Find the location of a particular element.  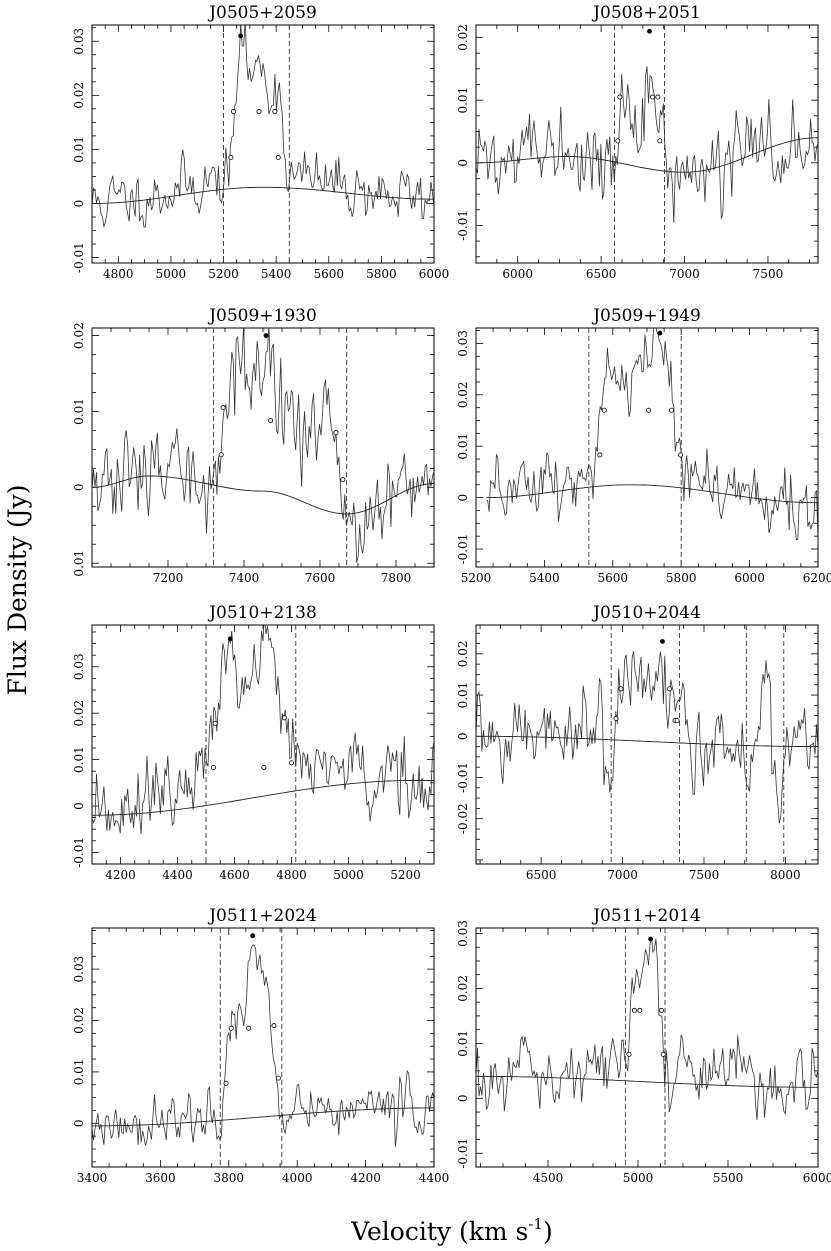

x-tick-label: 8000 is located at coordinates (785, 875).